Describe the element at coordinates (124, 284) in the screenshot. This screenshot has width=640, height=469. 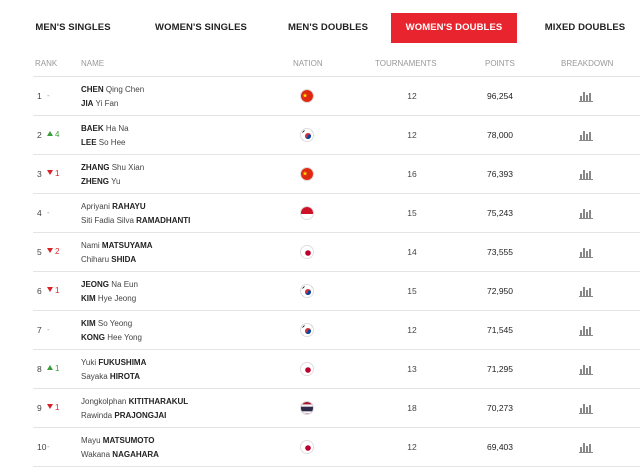
I see `player-given-name: Na Eun` at that location.